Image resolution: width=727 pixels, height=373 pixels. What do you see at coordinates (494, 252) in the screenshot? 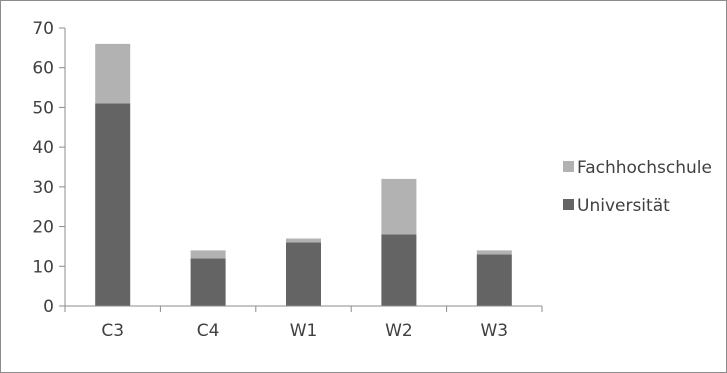
I see `bar-w3-fachhochschule` at bounding box center [494, 252].